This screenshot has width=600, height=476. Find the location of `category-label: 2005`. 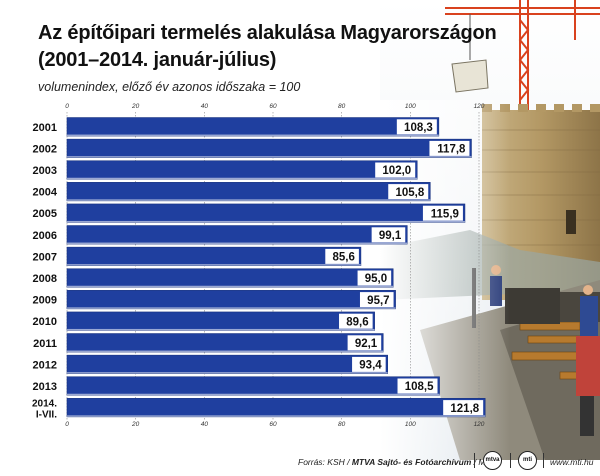

category-label: 2005 is located at coordinates (45, 214).